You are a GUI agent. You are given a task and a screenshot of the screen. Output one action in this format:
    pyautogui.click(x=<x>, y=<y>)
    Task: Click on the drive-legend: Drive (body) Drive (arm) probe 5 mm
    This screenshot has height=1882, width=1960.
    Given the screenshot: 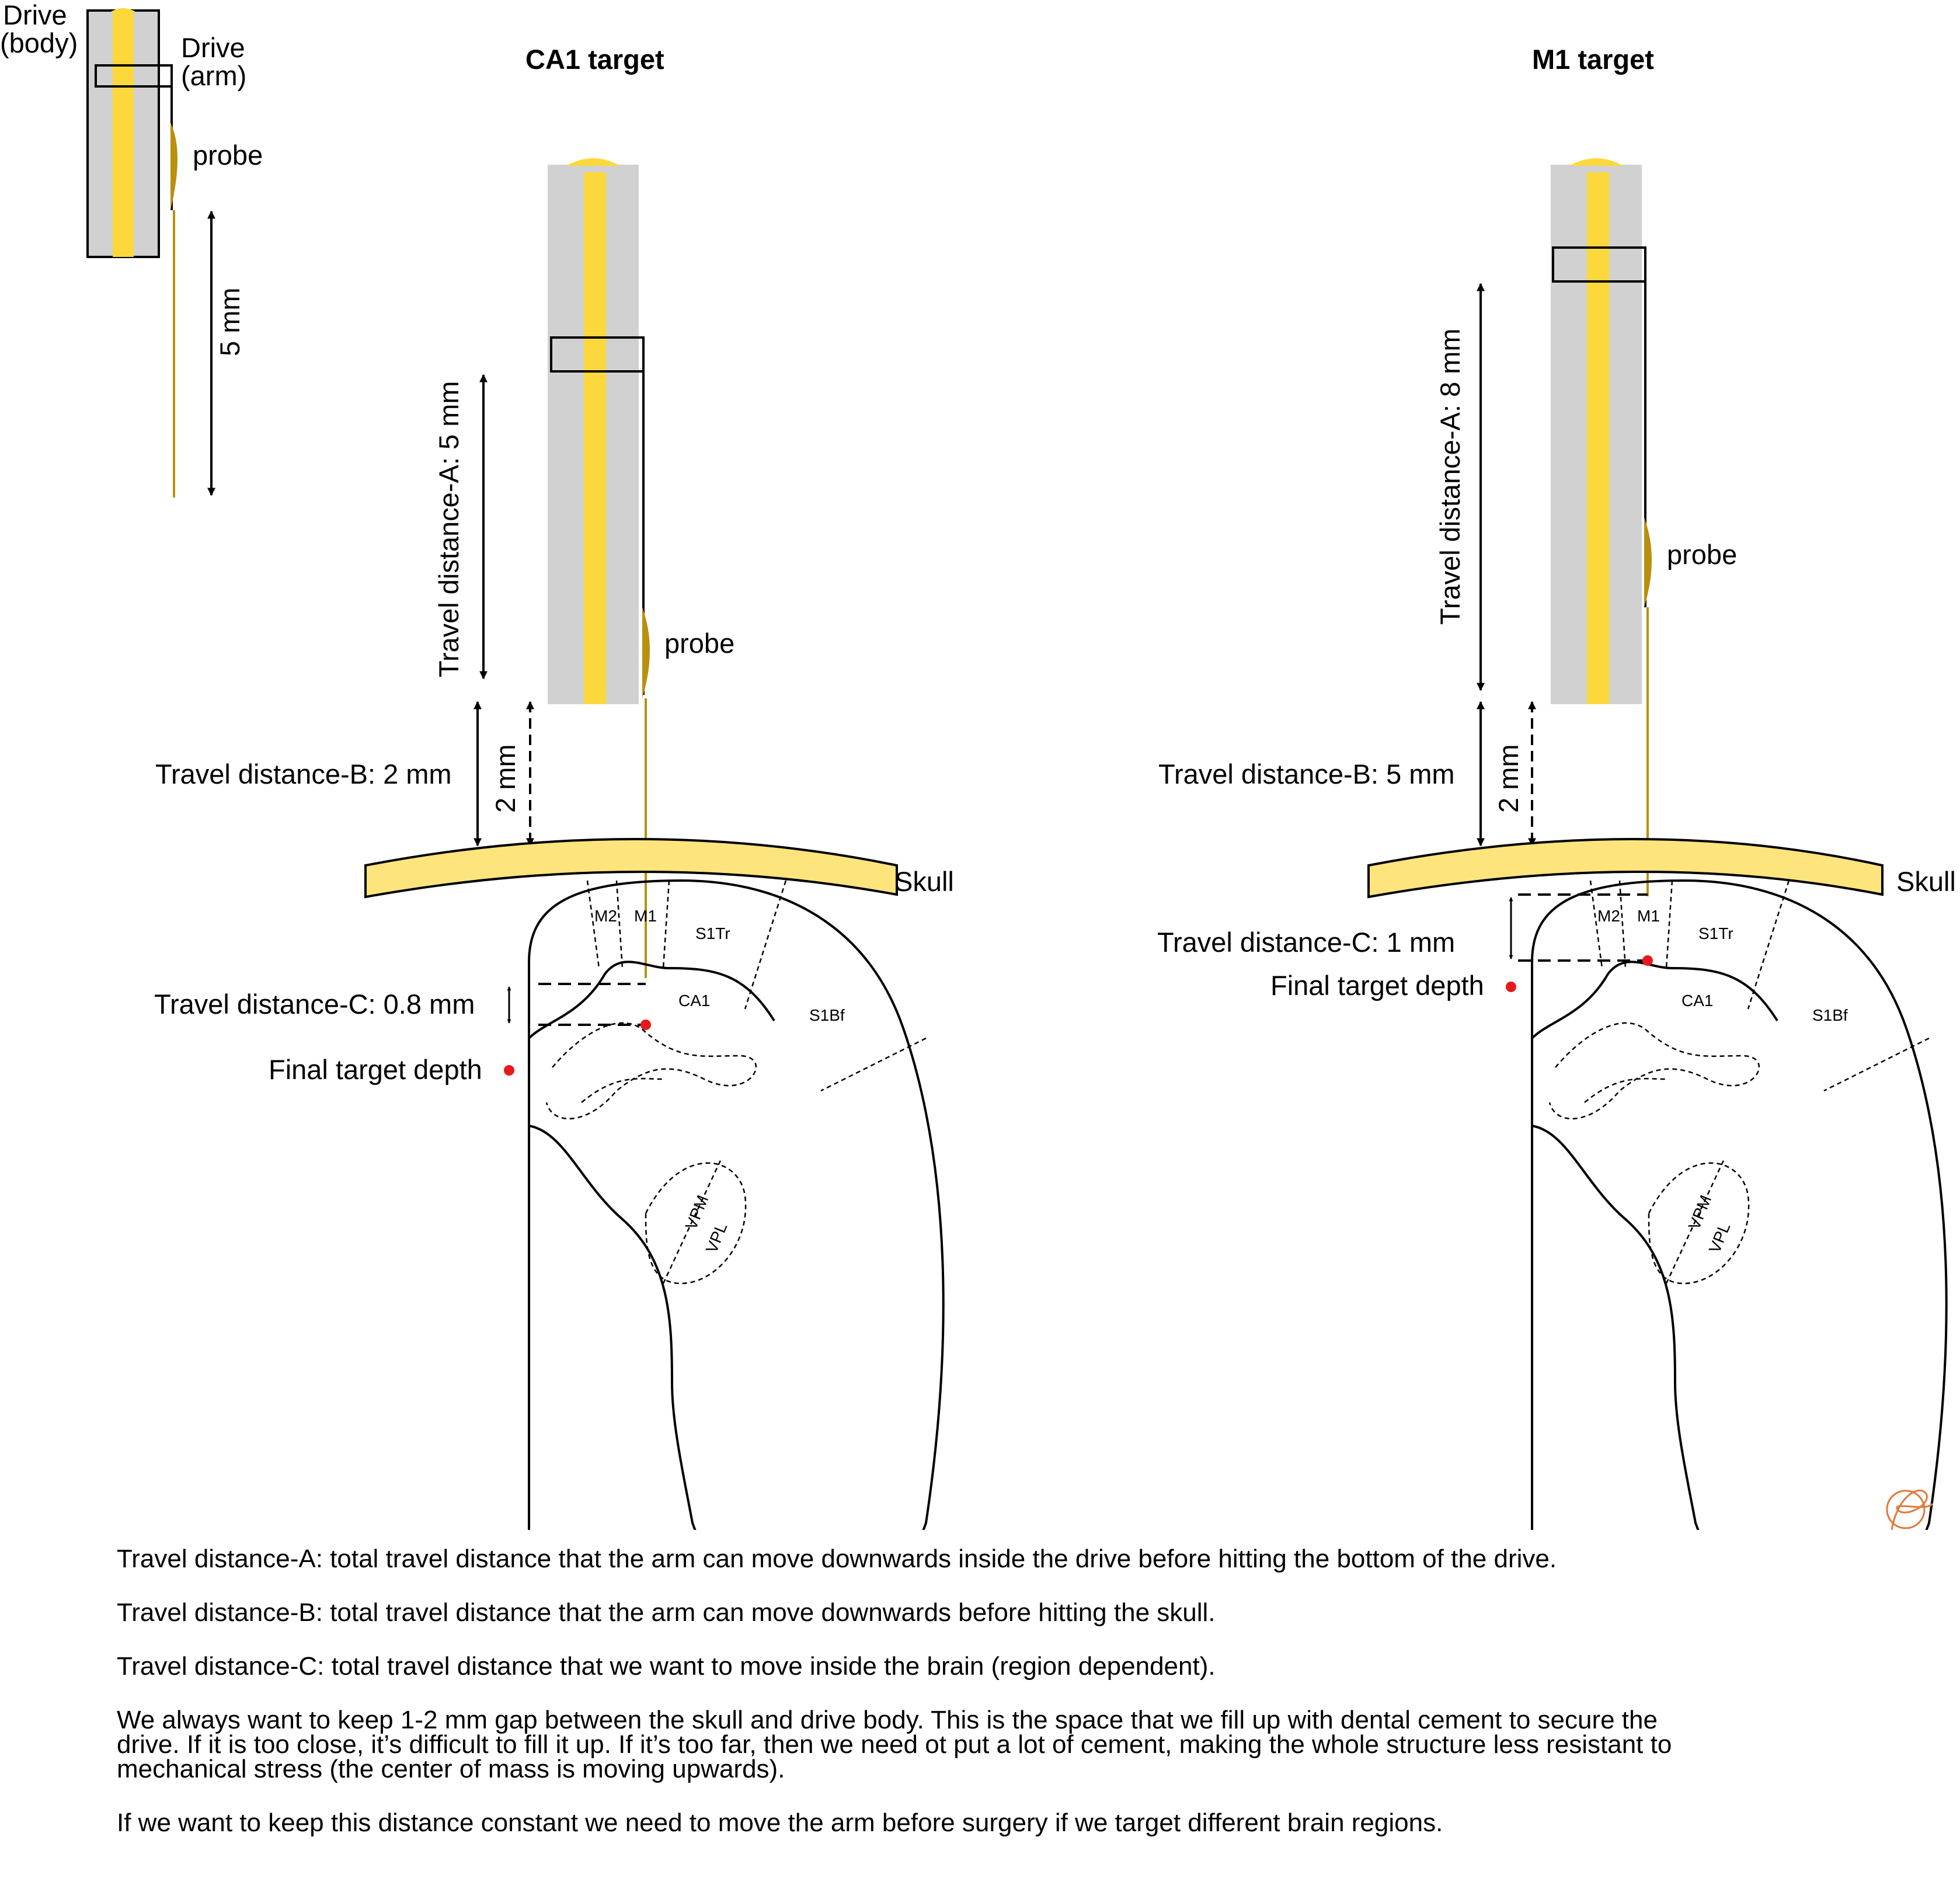 What is the action you would take?
    pyautogui.click(x=131, y=249)
    